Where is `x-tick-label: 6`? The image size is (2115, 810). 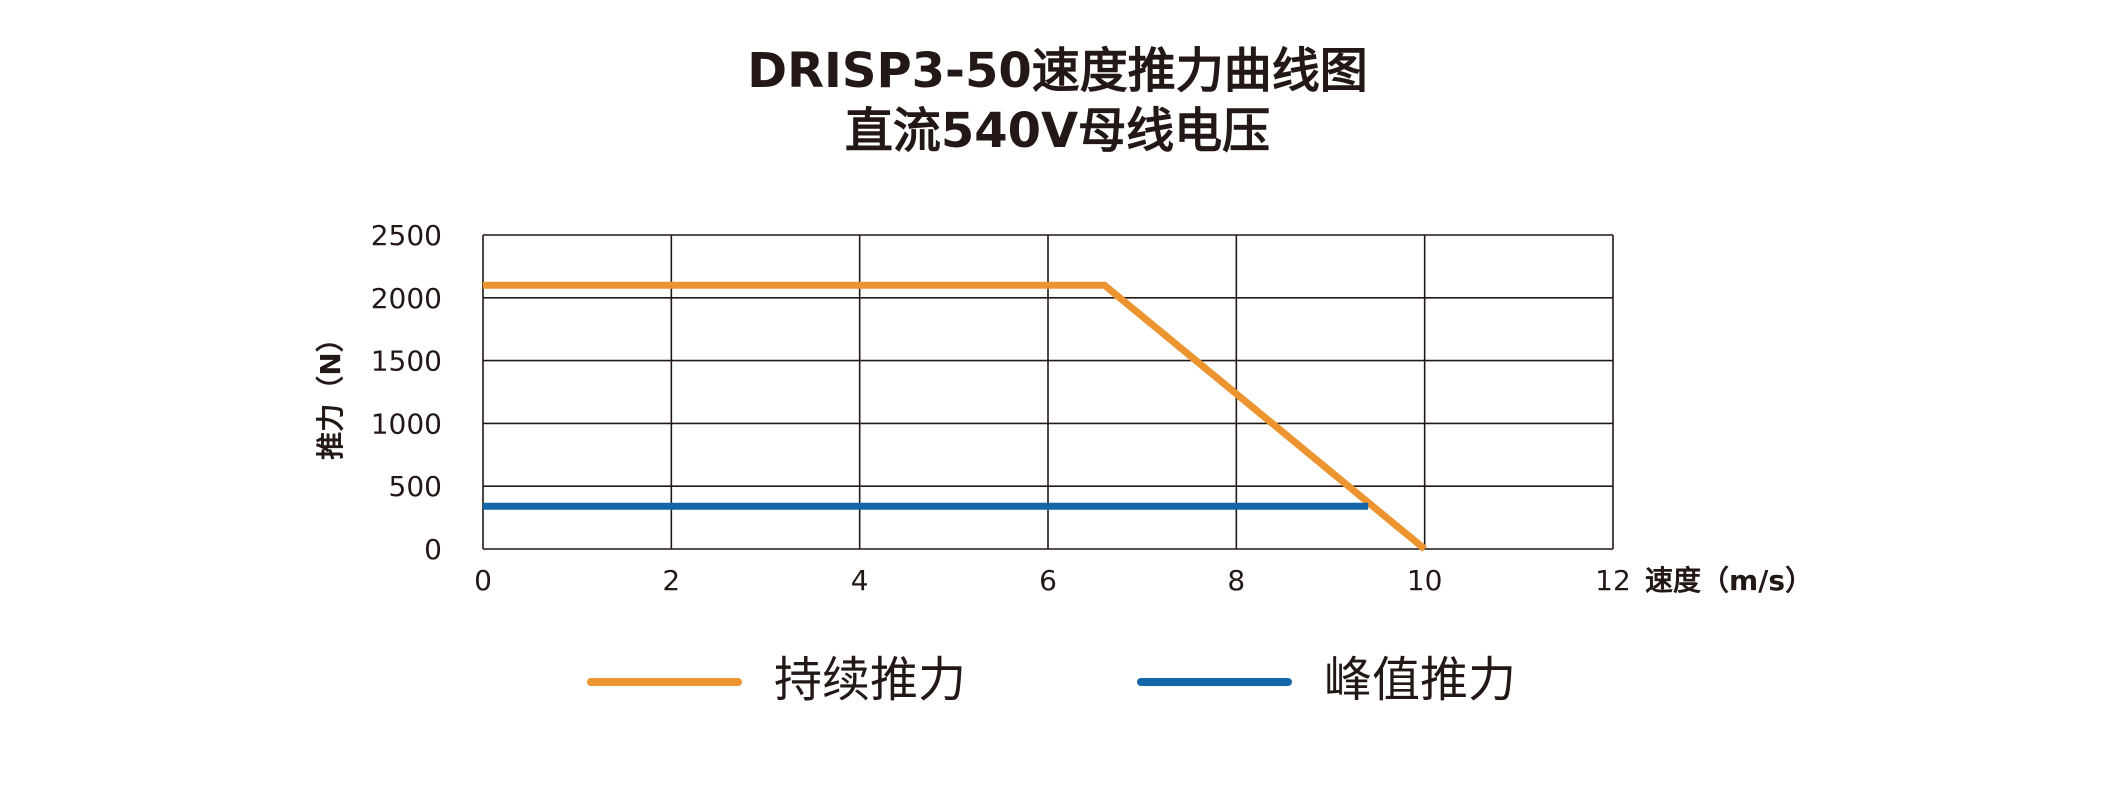 x-tick-label: 6 is located at coordinates (1048, 580).